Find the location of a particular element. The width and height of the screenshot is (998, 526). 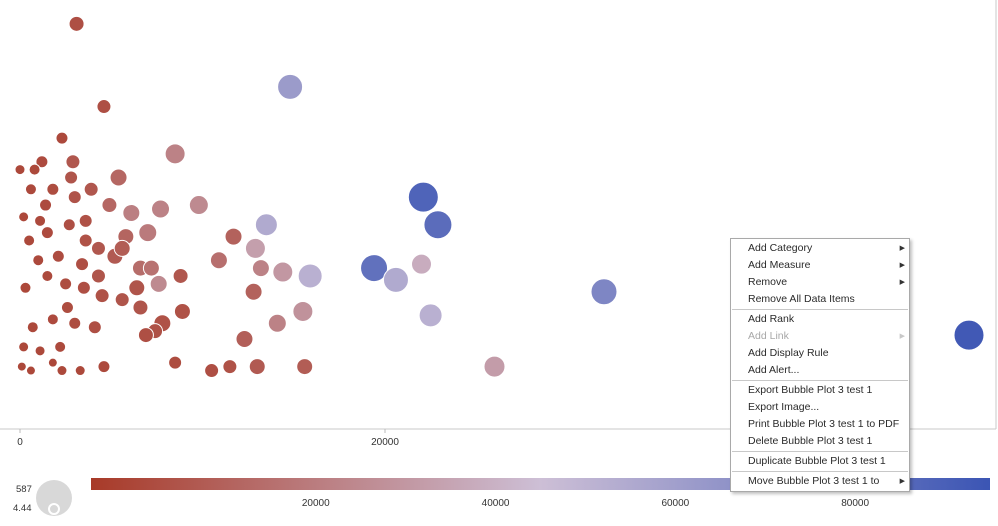

menu-item-add-rank: Add Rank is located at coordinates (820, 319).